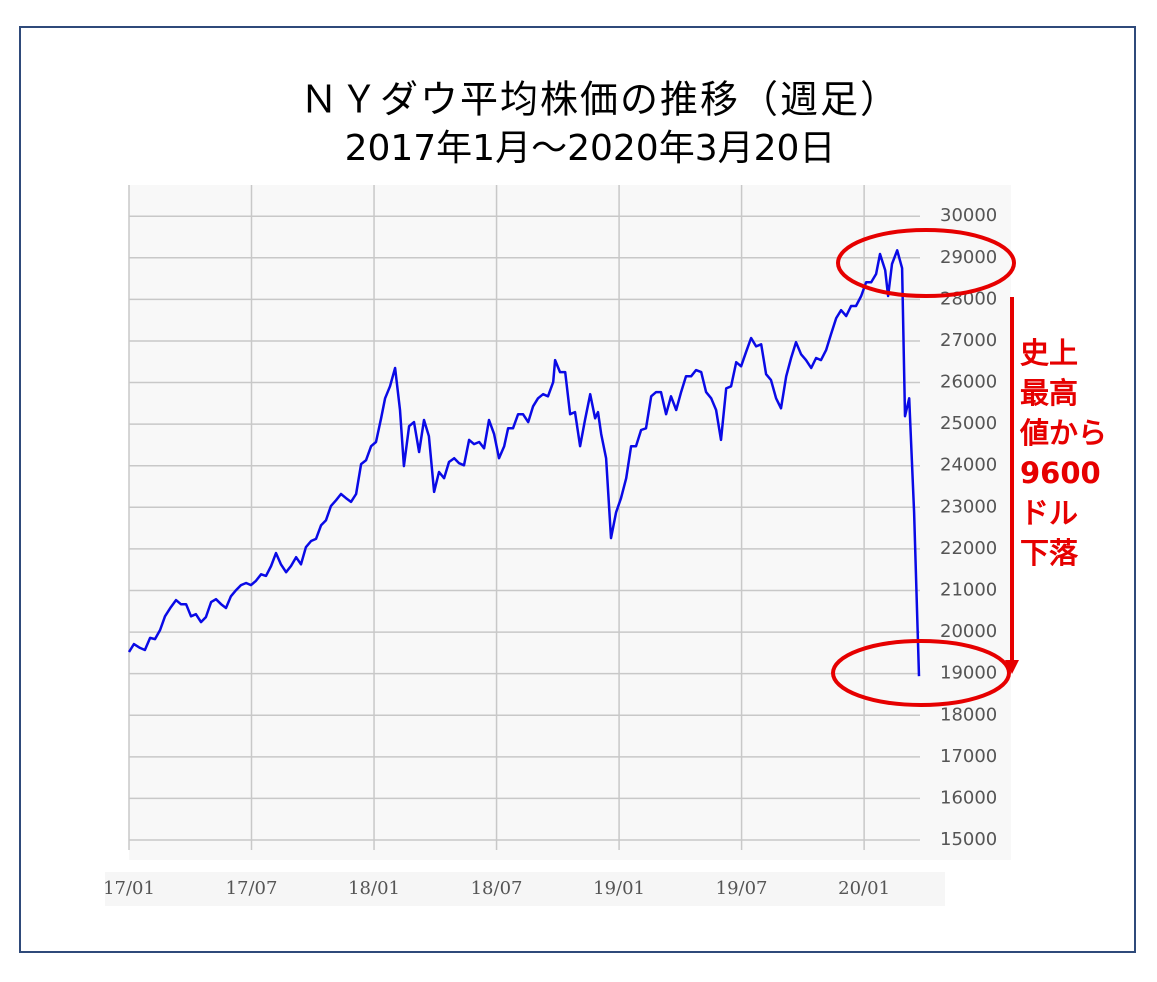  I want to click on y-tick-label: 25000, so click(968, 423).